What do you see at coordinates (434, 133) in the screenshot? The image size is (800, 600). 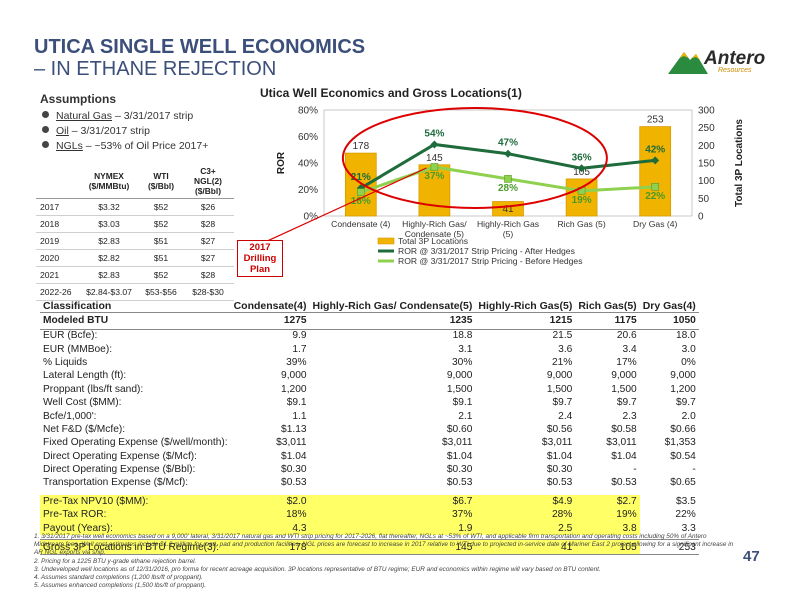 I see `line-data-label: 54%` at bounding box center [434, 133].